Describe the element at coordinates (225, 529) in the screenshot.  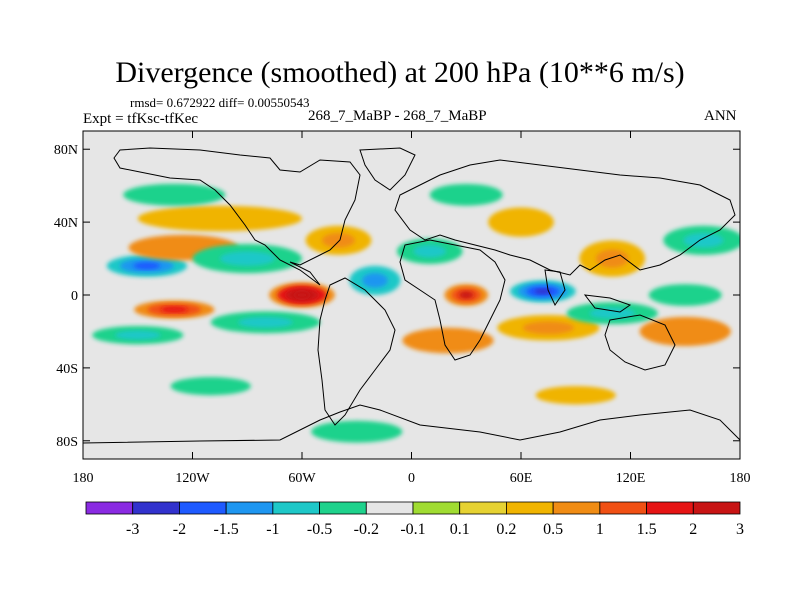
I see `colorbar-label: -1.5` at that location.